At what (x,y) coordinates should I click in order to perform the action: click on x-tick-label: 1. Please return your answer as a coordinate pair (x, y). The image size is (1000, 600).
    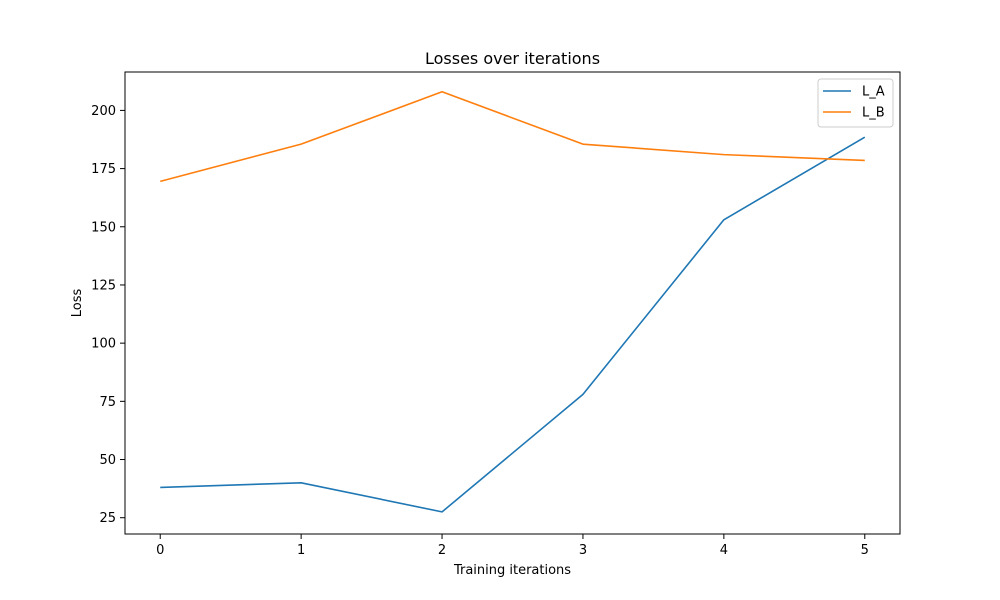
    Looking at the image, I should click on (301, 550).